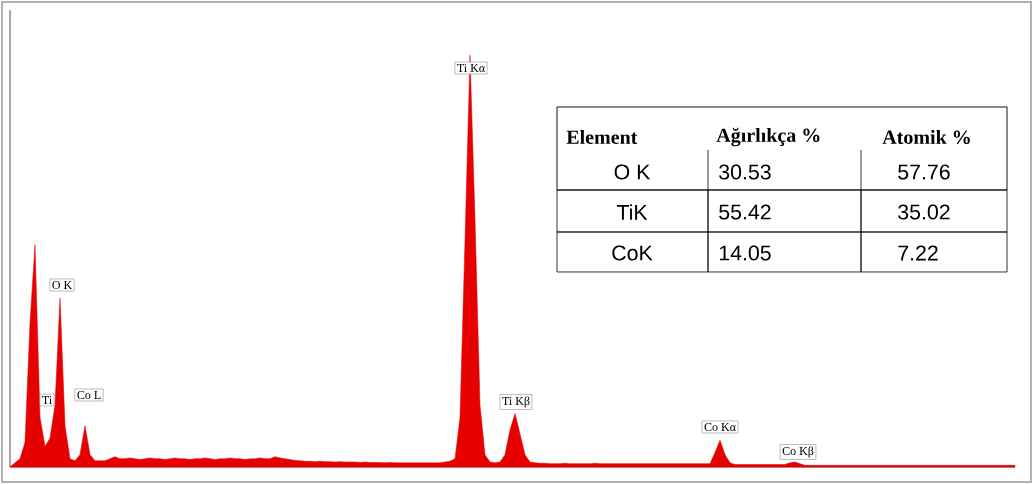 This screenshot has width=1035, height=484. Describe the element at coordinates (798, 452) in the screenshot. I see `annotation: Co Kβ` at that location.